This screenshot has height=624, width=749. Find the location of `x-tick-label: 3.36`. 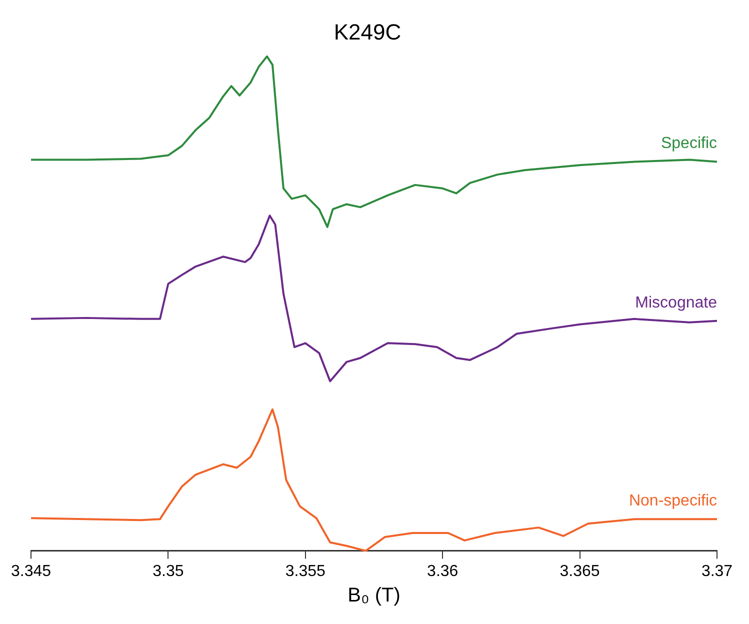

x-tick-label: 3.36 is located at coordinates (442, 571).